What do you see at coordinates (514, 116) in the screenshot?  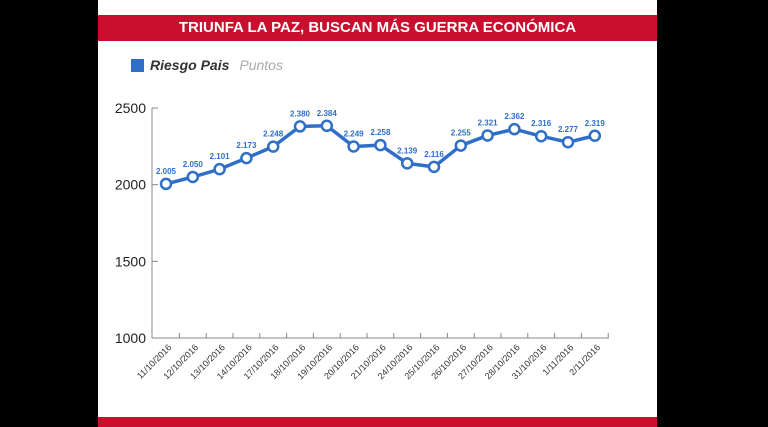 I see `data-label: 2.362` at bounding box center [514, 116].